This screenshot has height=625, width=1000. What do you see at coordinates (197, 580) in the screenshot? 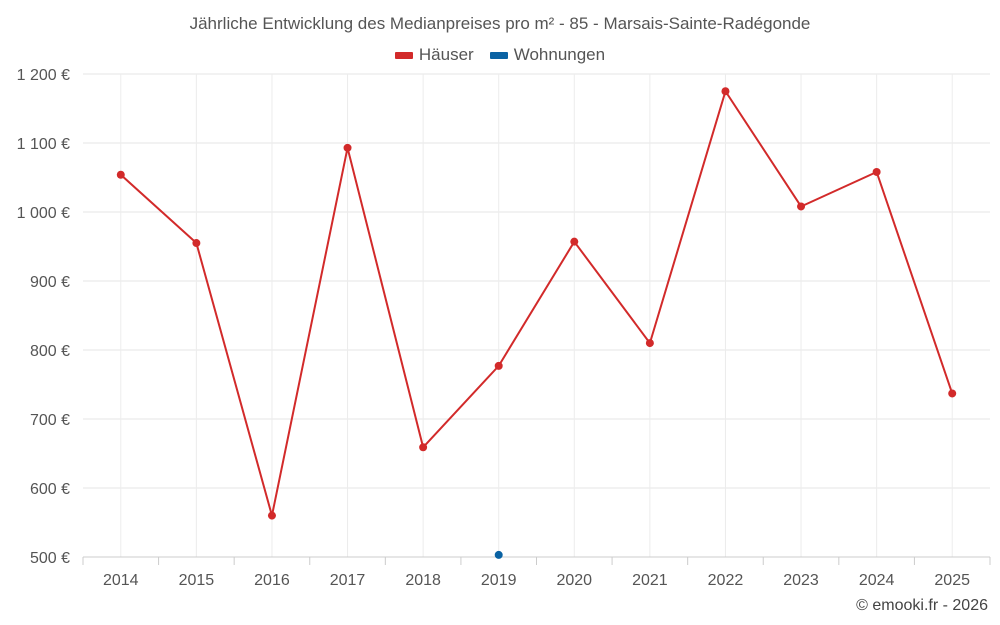
I see `x-tick-label: 2015` at bounding box center [197, 580].